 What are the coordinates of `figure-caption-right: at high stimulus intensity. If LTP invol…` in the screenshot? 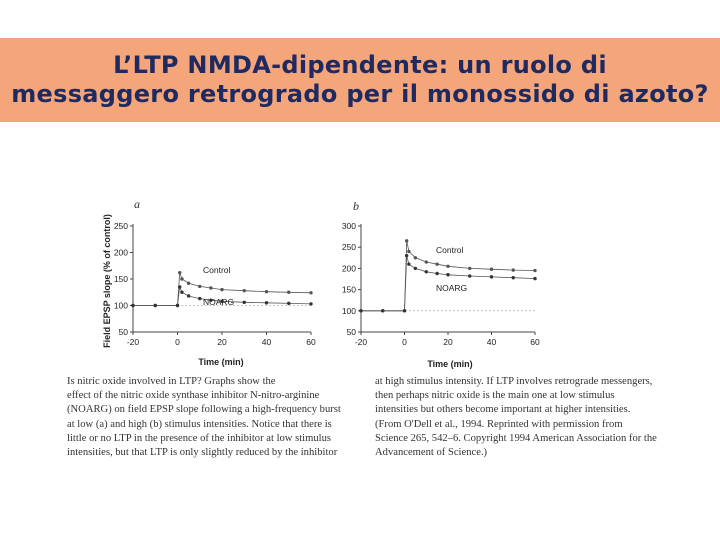 It's located at (516, 417).